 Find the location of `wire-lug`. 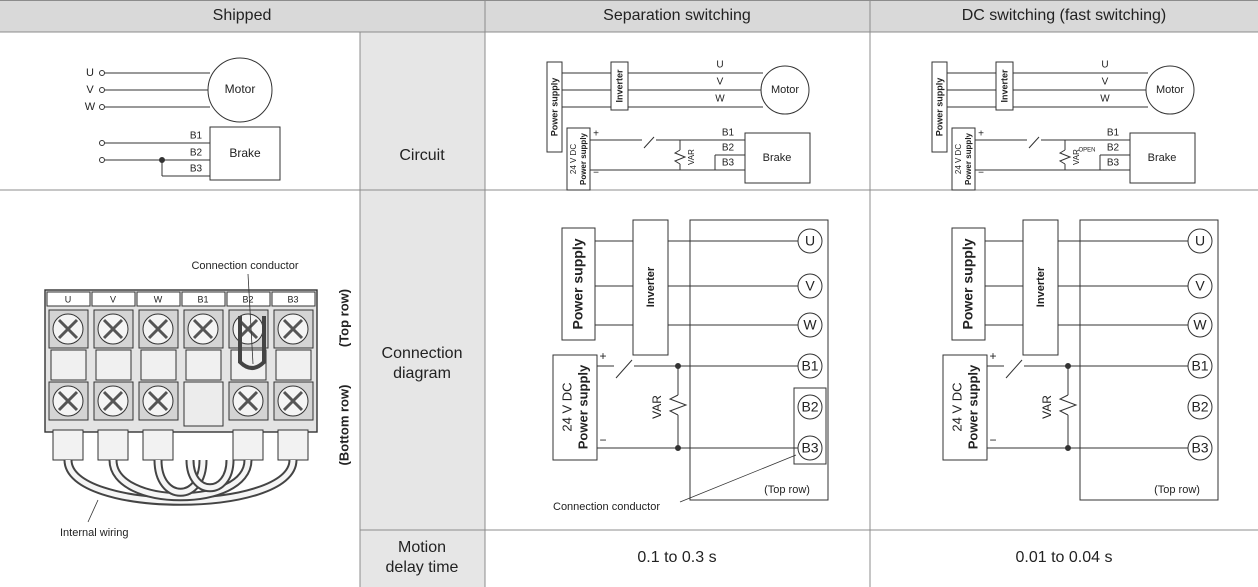

wire-lug is located at coordinates (293, 445).